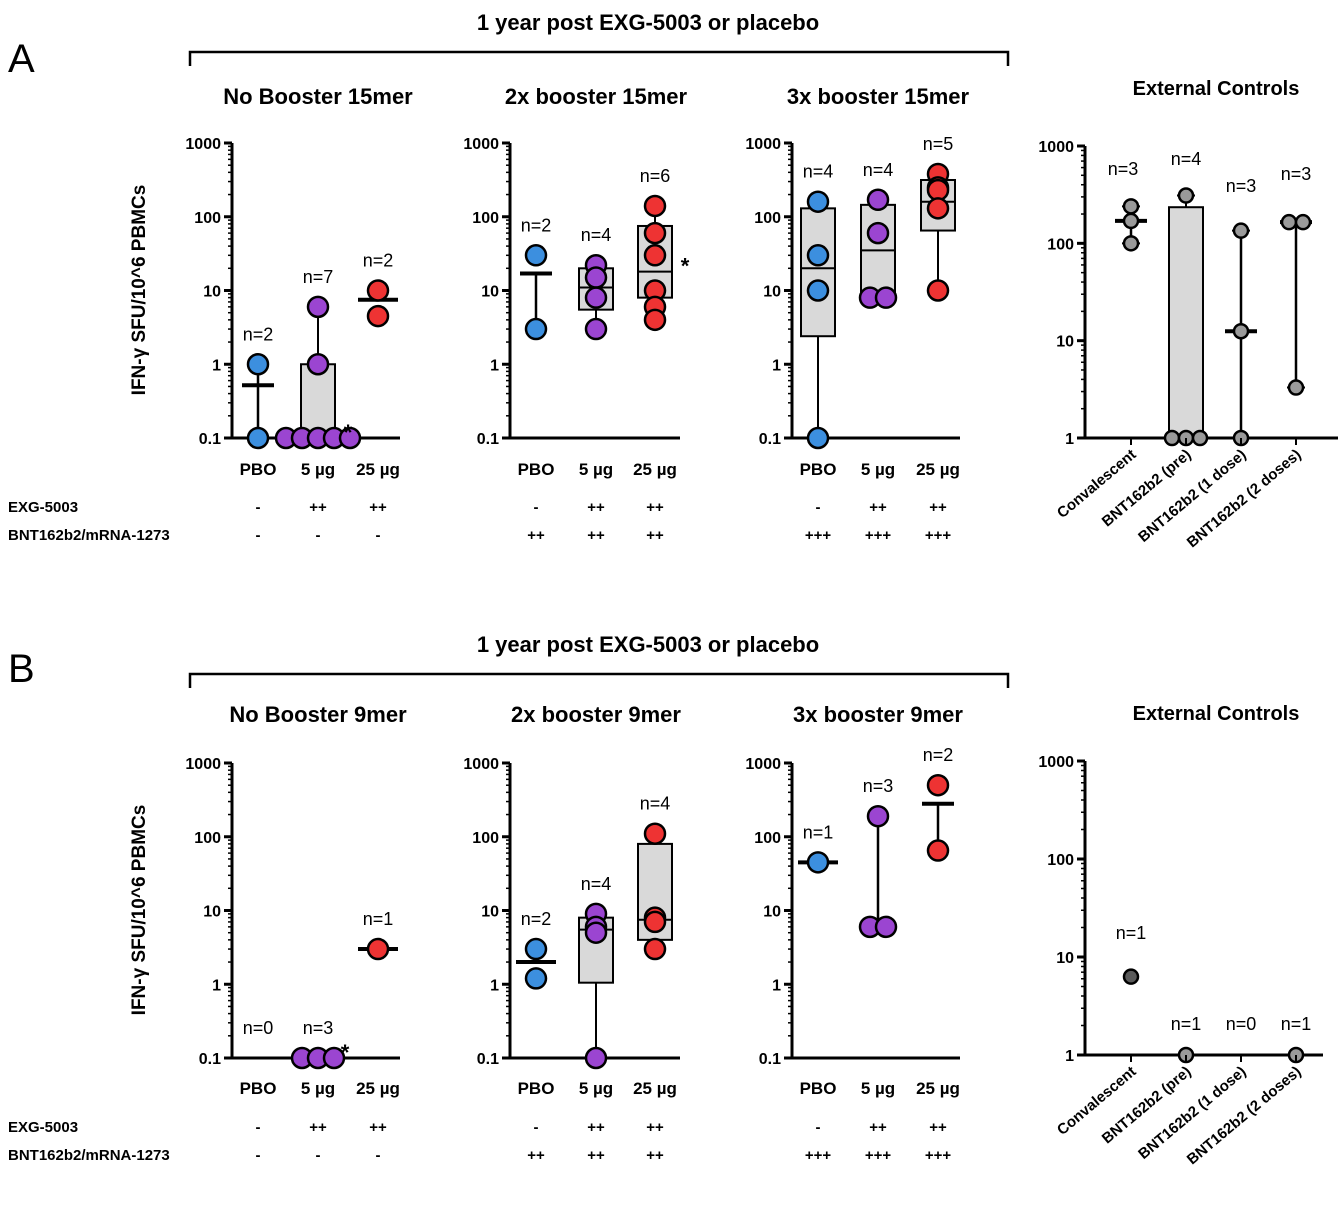 The width and height of the screenshot is (1338, 1215). Describe the element at coordinates (596, 96) in the screenshot. I see `panel-a-subplot-2-title: 2x booster 15mer` at that location.